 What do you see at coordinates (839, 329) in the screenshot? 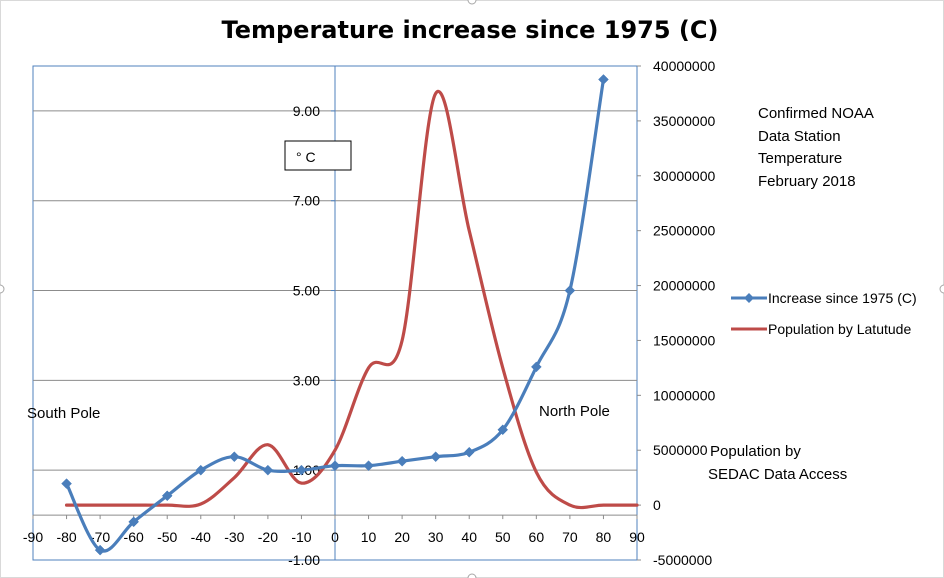
I see `legend-label-population: Population by Latutude` at bounding box center [839, 329].